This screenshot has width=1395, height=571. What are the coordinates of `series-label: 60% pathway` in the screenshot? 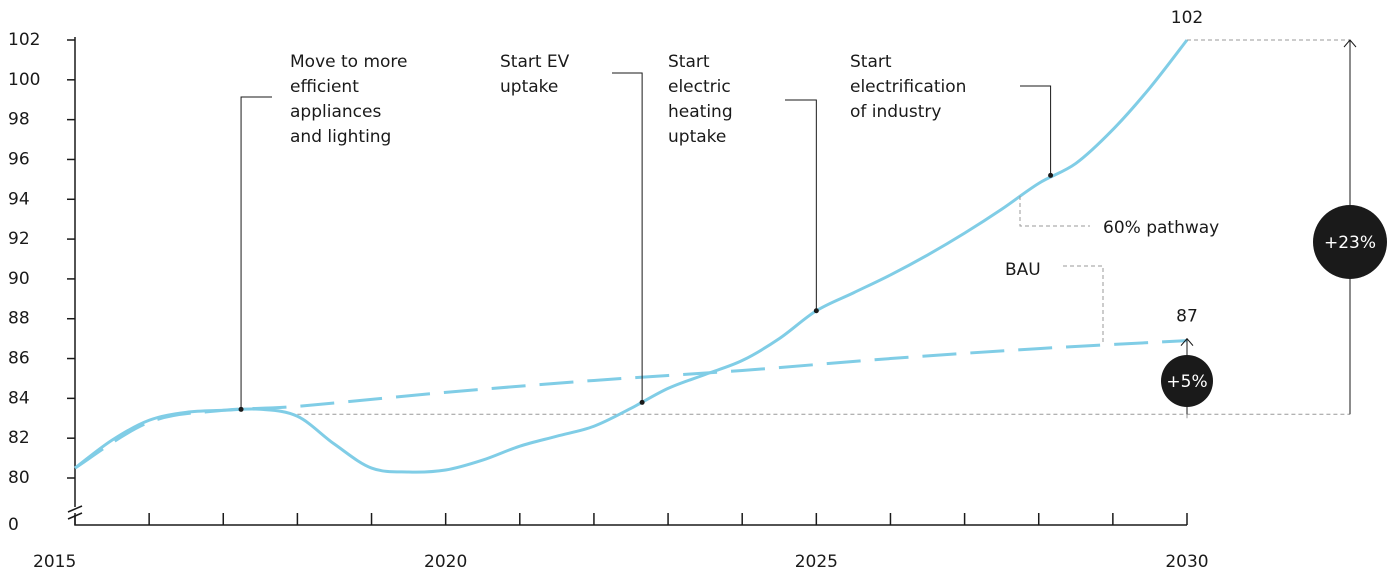 It's located at (1161, 228).